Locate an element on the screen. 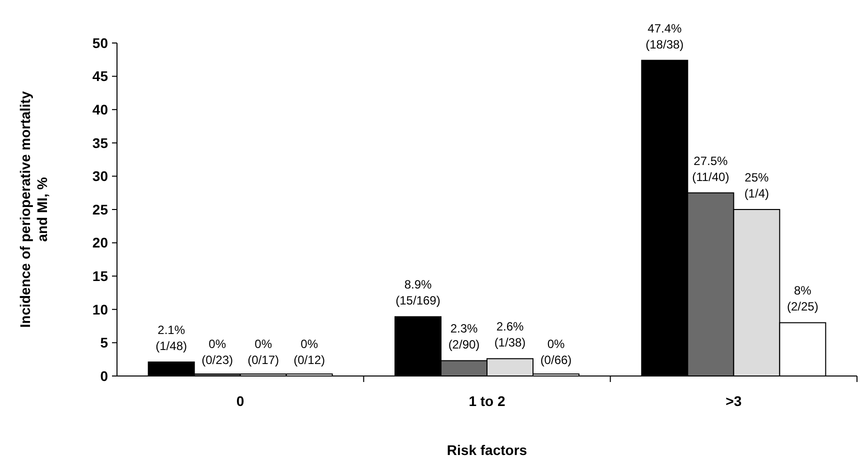 The image size is (866, 465). y-tick-label: 5 is located at coordinates (104, 342).